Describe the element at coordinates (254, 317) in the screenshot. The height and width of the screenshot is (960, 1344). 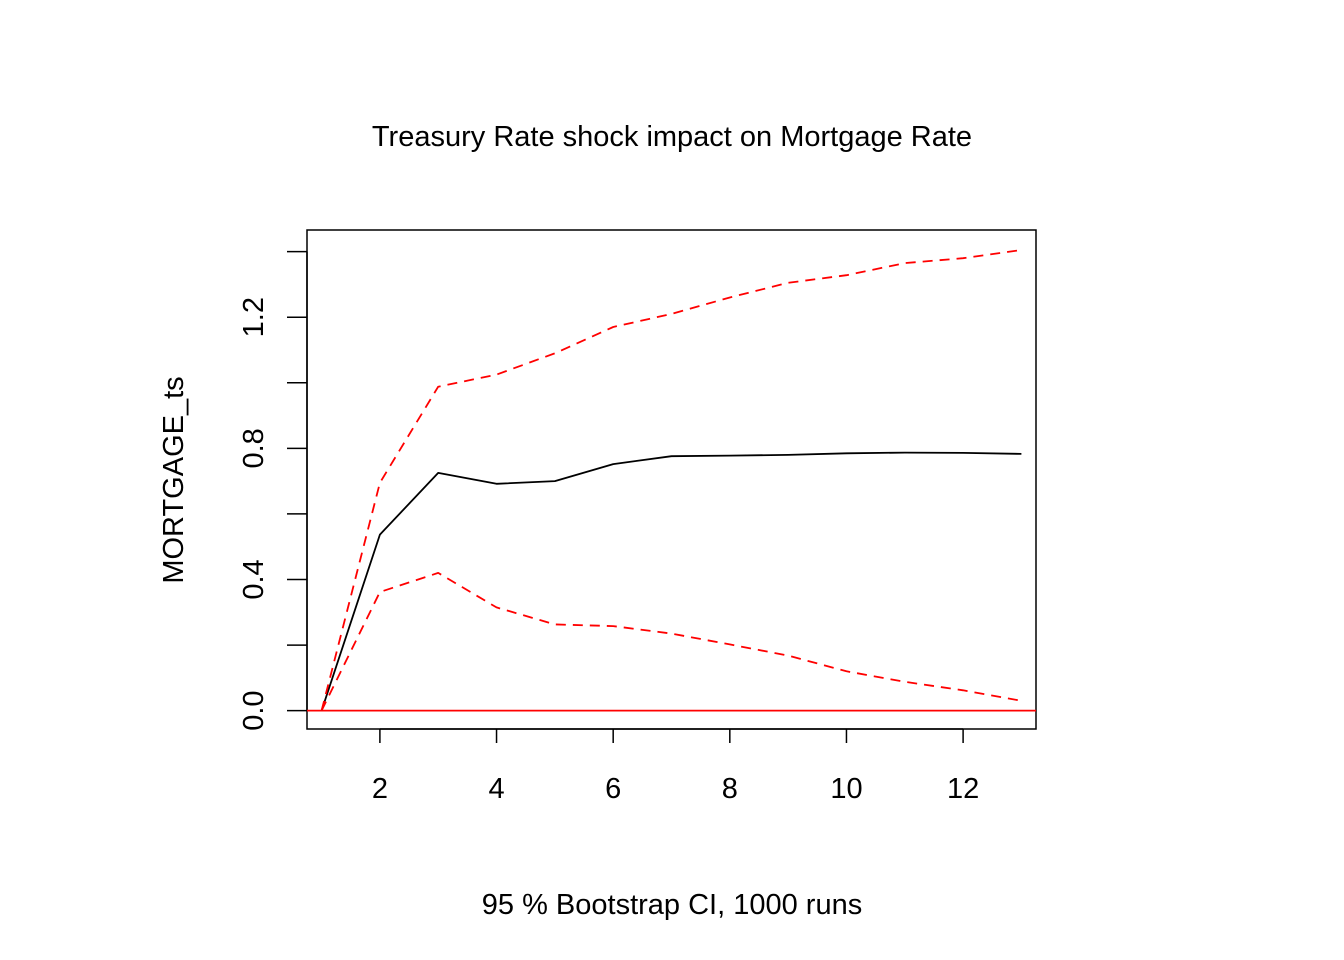
I see `y-tick-label: 1.2` at that location.